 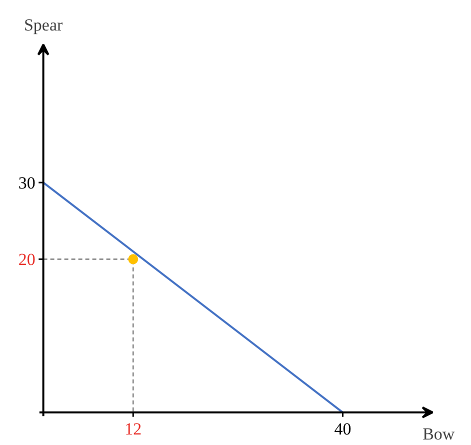 I want to click on x-axis-title: Bow, so click(x=439, y=434).